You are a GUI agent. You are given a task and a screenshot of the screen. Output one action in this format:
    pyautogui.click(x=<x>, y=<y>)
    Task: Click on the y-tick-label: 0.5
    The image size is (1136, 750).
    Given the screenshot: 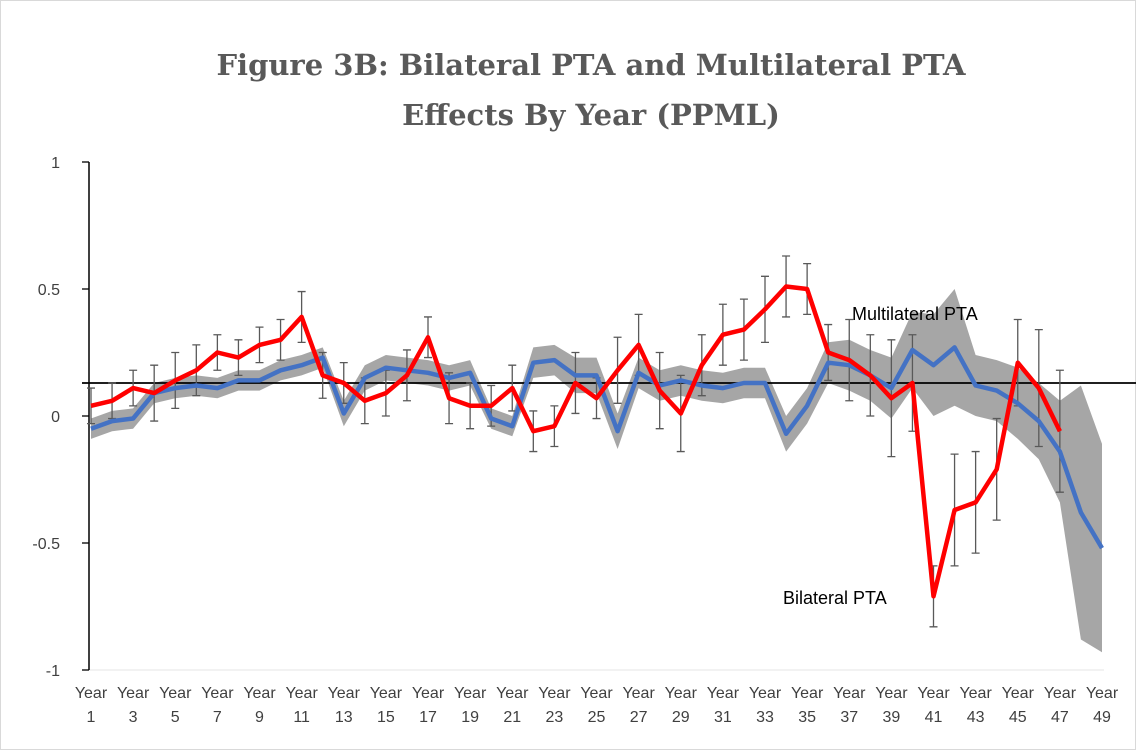 What is the action you would take?
    pyautogui.click(x=49, y=290)
    